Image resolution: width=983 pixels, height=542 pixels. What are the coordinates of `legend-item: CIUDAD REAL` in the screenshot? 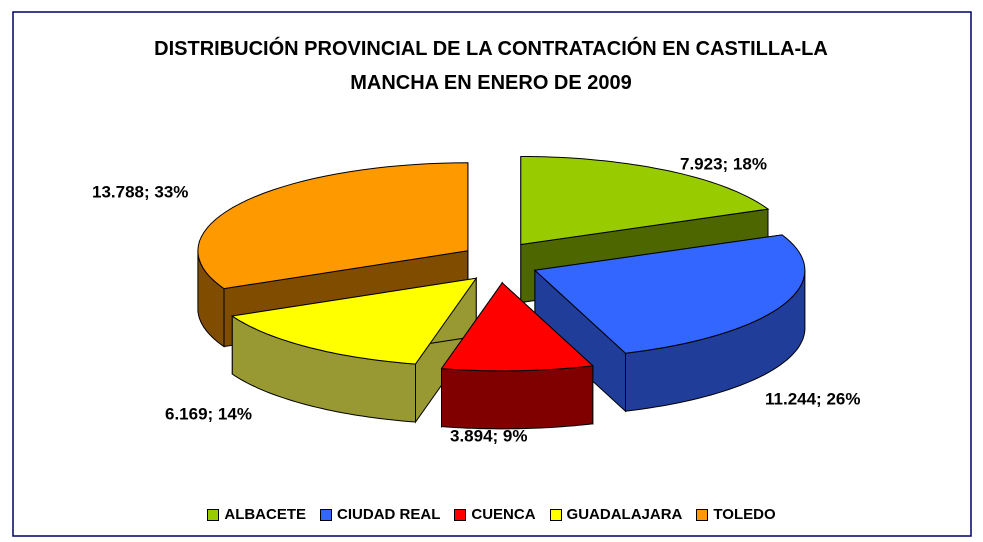 It's located at (380, 514).